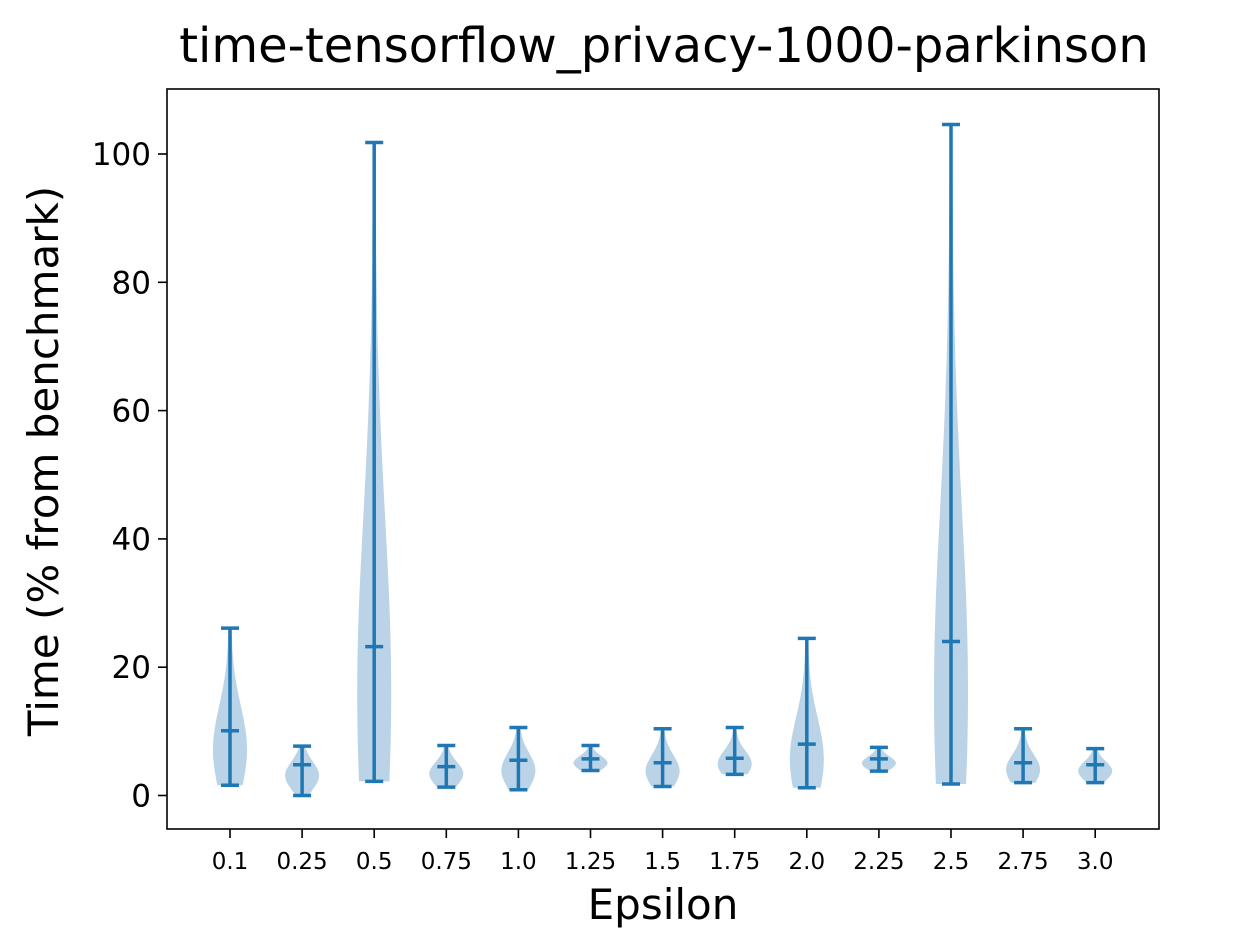 The image size is (1243, 949). What do you see at coordinates (301, 862) in the screenshot?
I see `x-tick-label: 0.25` at bounding box center [301, 862].